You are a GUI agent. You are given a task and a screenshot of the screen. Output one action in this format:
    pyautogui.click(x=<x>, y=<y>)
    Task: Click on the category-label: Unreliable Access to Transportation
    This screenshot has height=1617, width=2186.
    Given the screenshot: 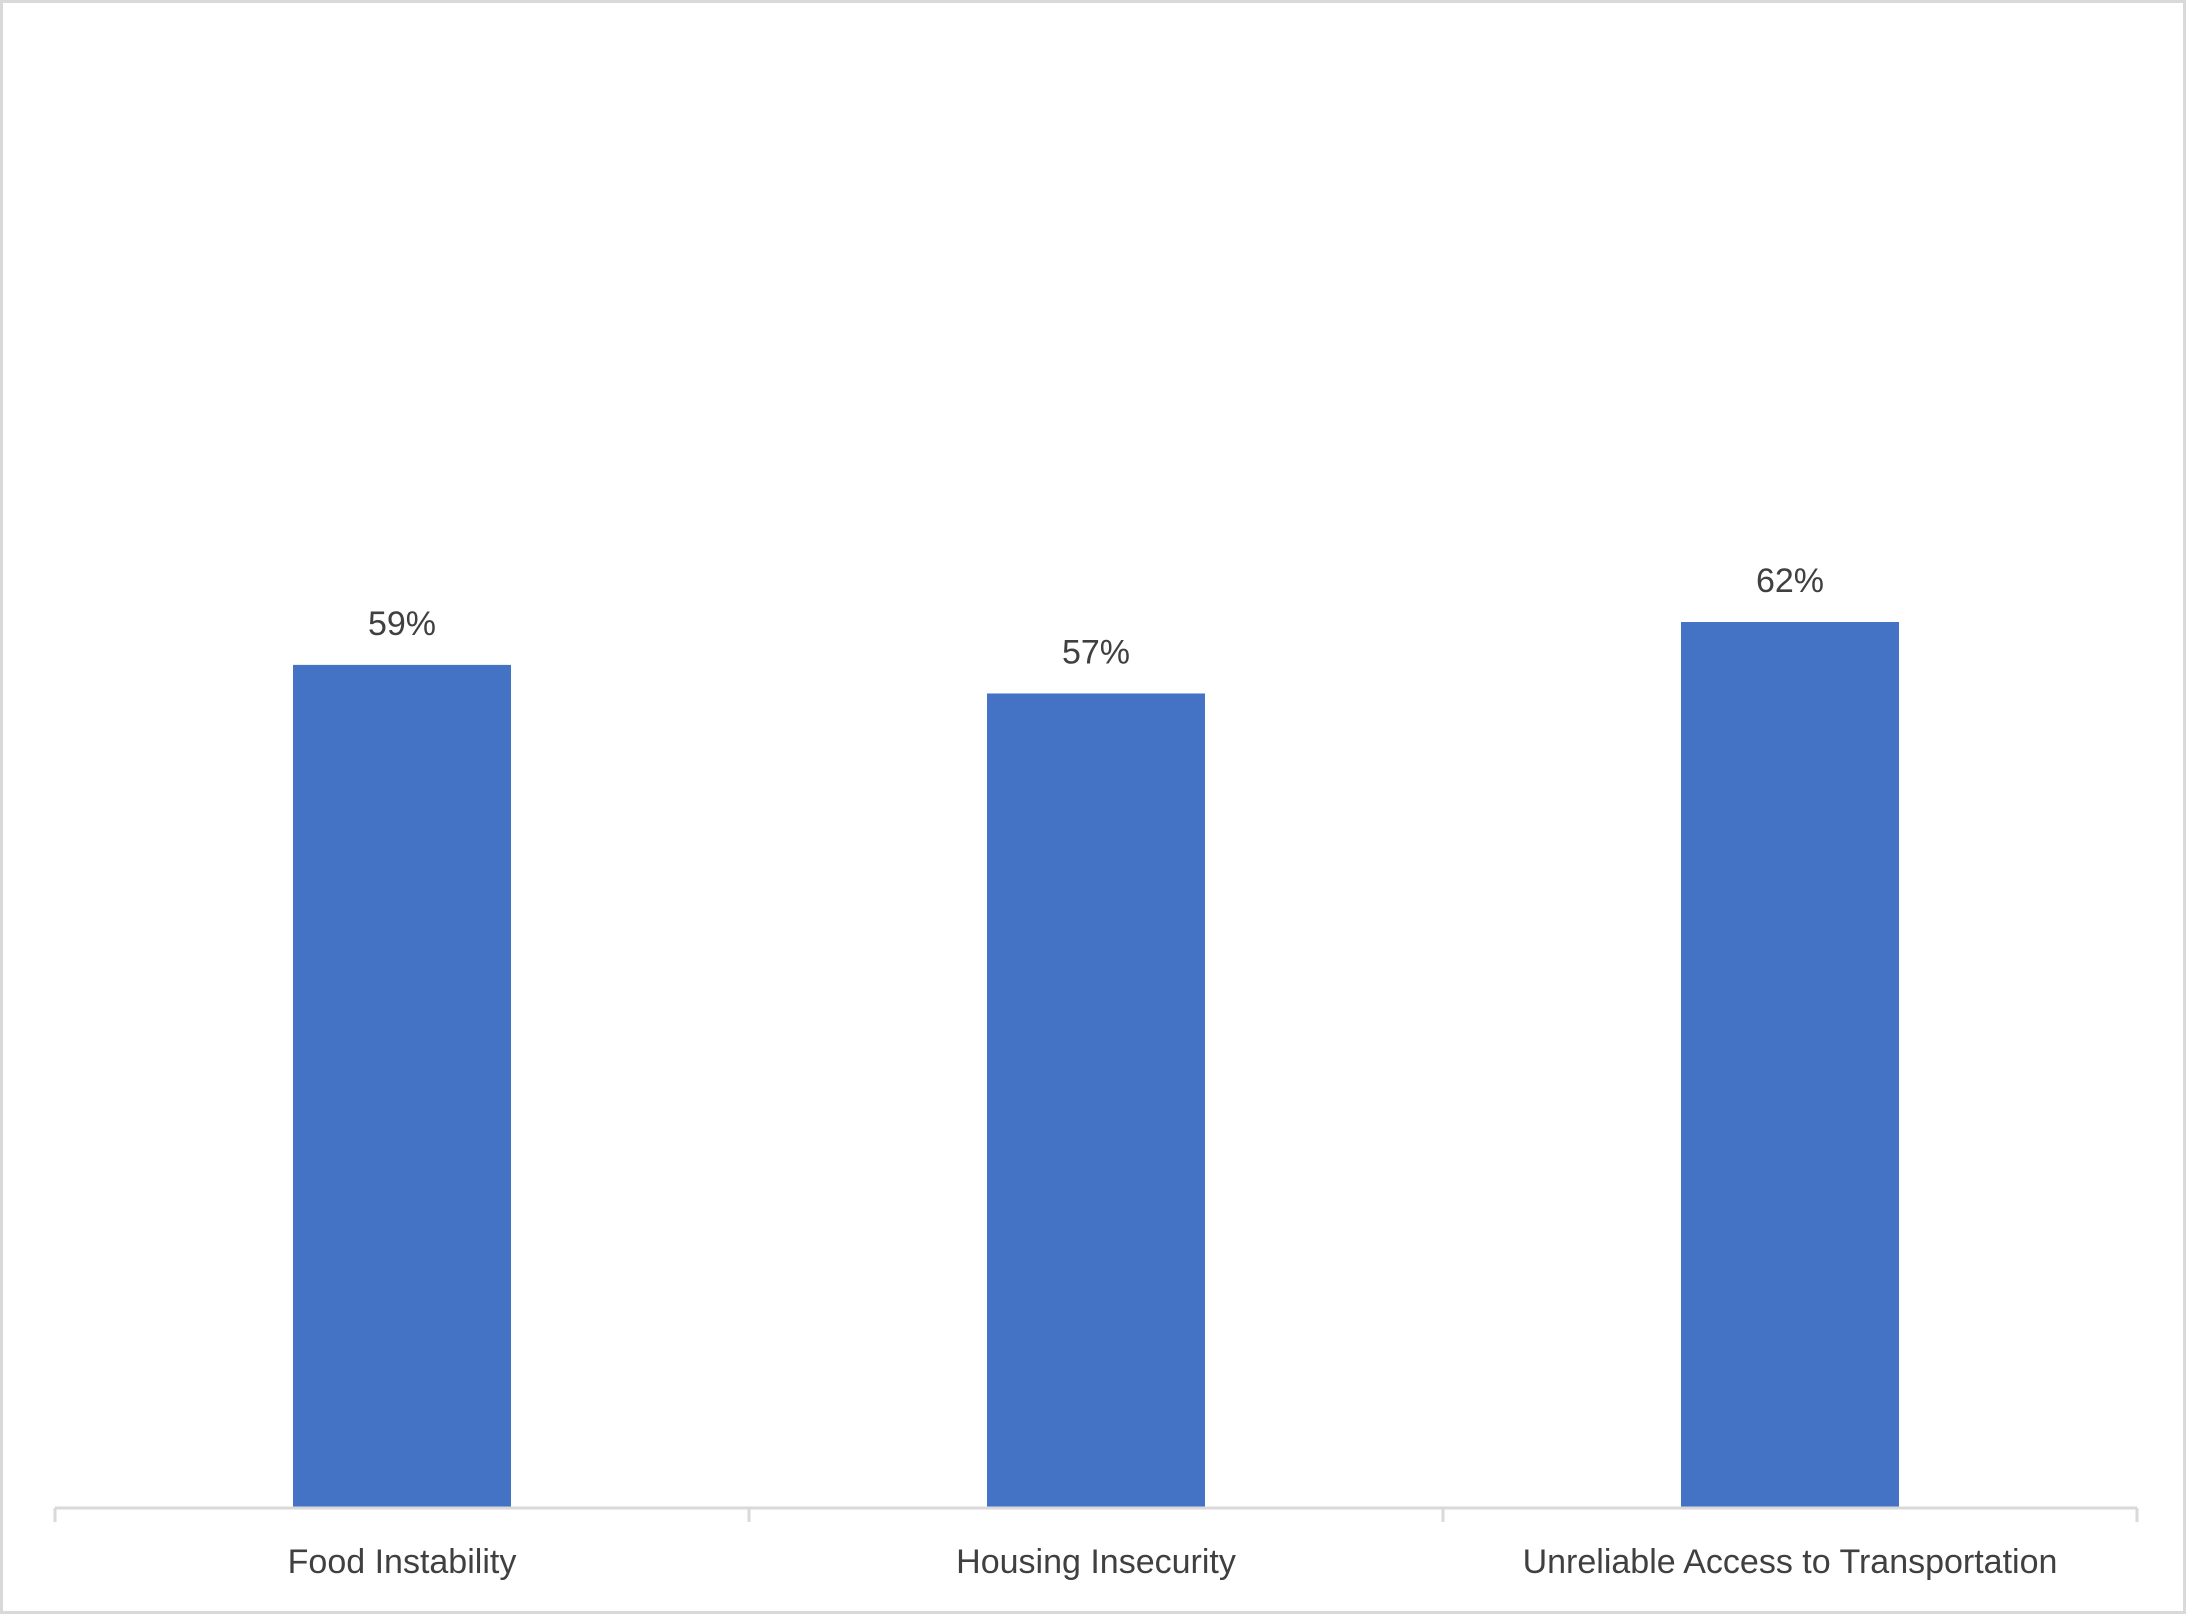 What is the action you would take?
    pyautogui.click(x=1790, y=1562)
    